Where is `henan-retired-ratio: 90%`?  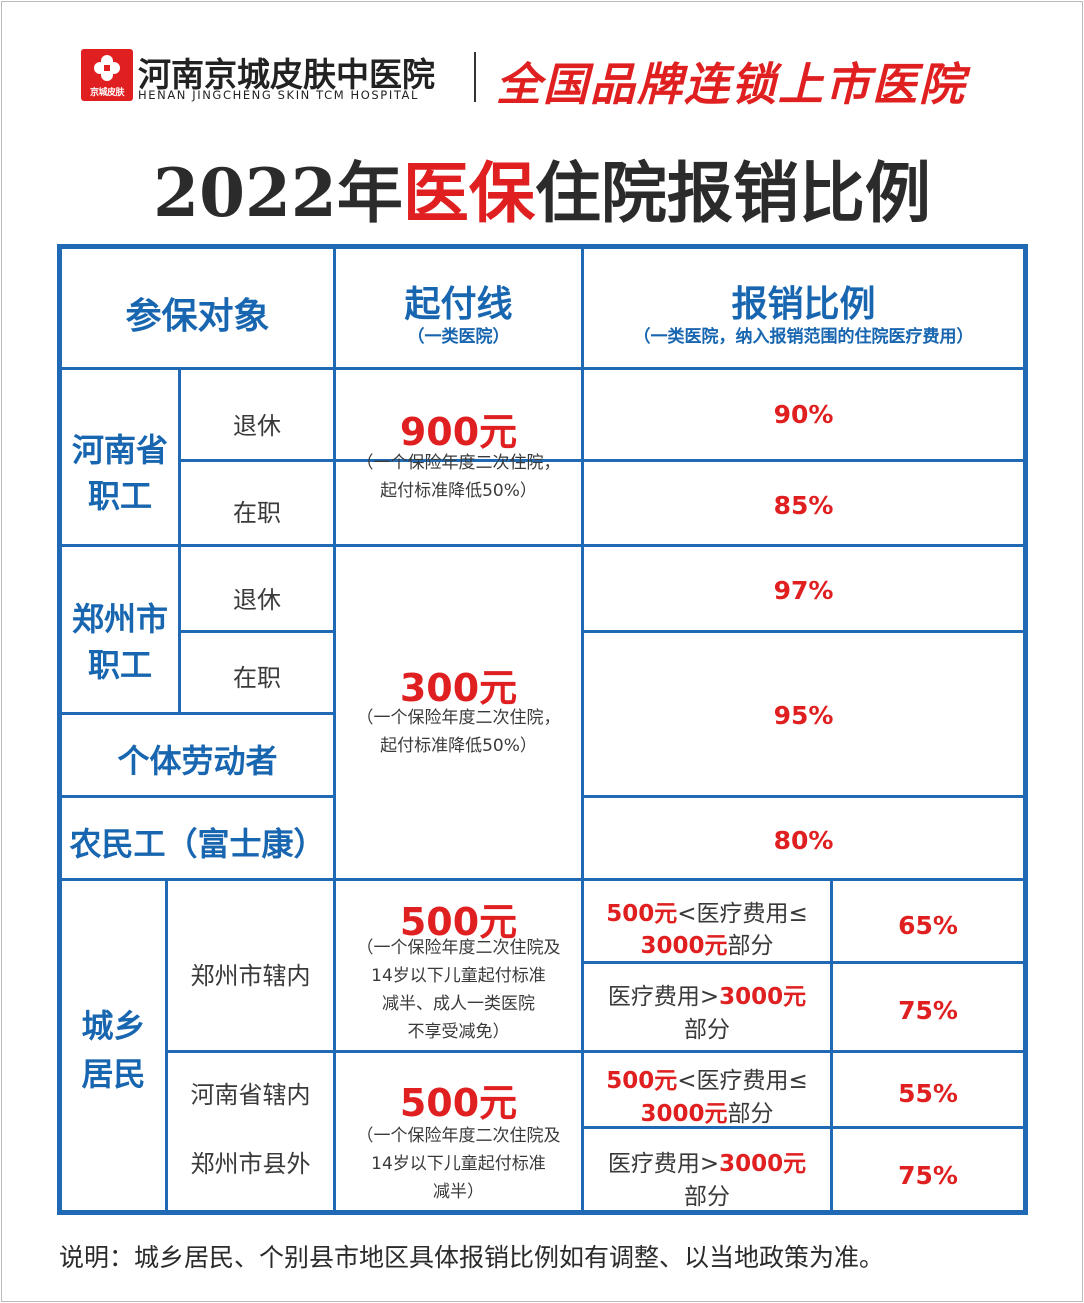 henan-retired-ratio: 90% is located at coordinates (803, 414).